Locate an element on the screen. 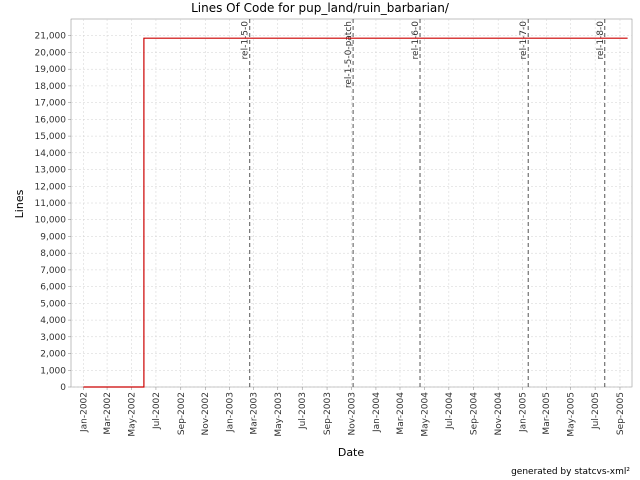 This screenshot has height=480, width=640. y-tick-label: 1,000 is located at coordinates (53, 371).